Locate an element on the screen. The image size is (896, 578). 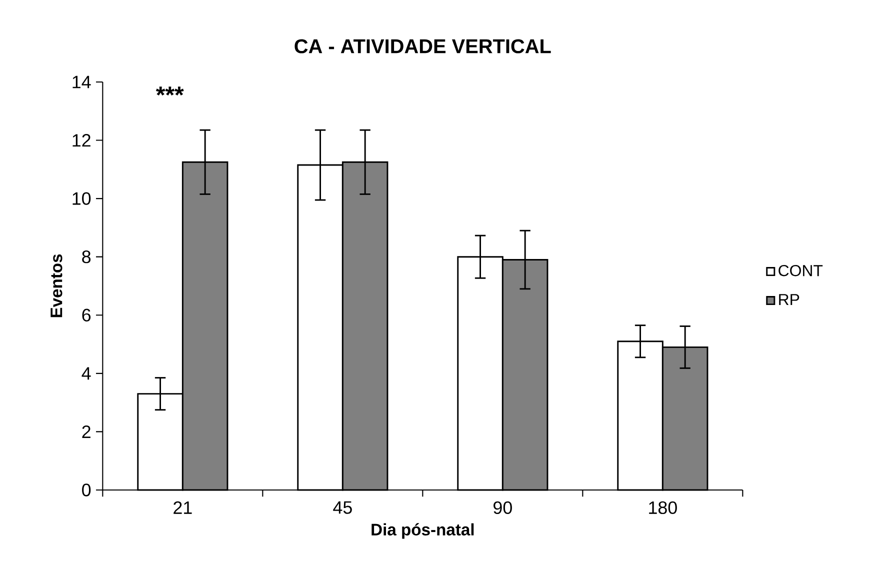
y-tick-label: 0 is located at coordinates (86, 490).